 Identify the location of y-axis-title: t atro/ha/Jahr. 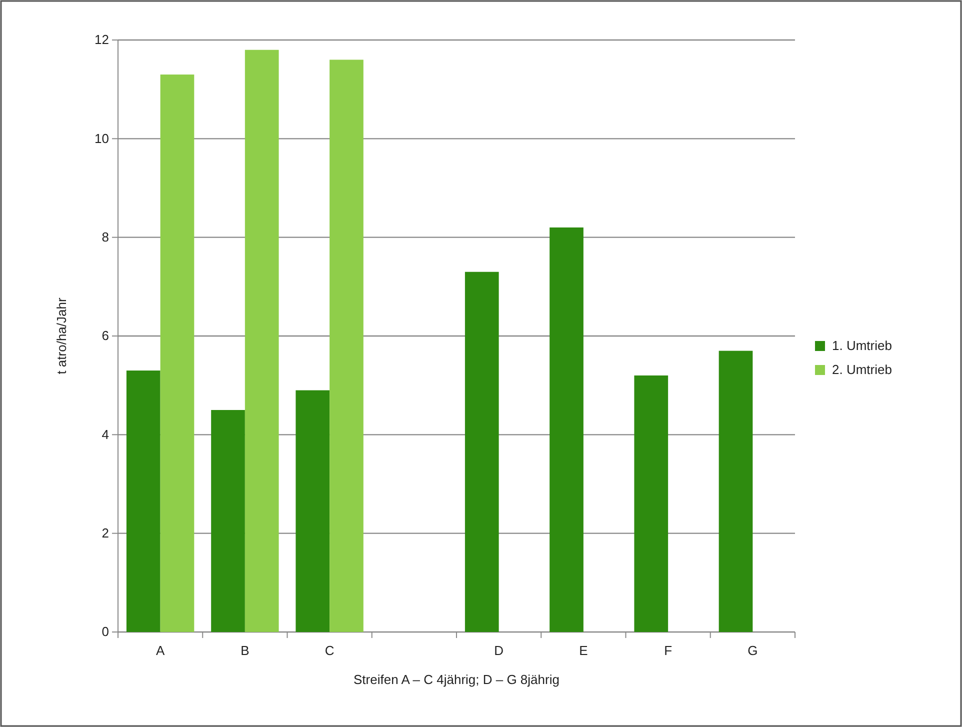
(61, 335).